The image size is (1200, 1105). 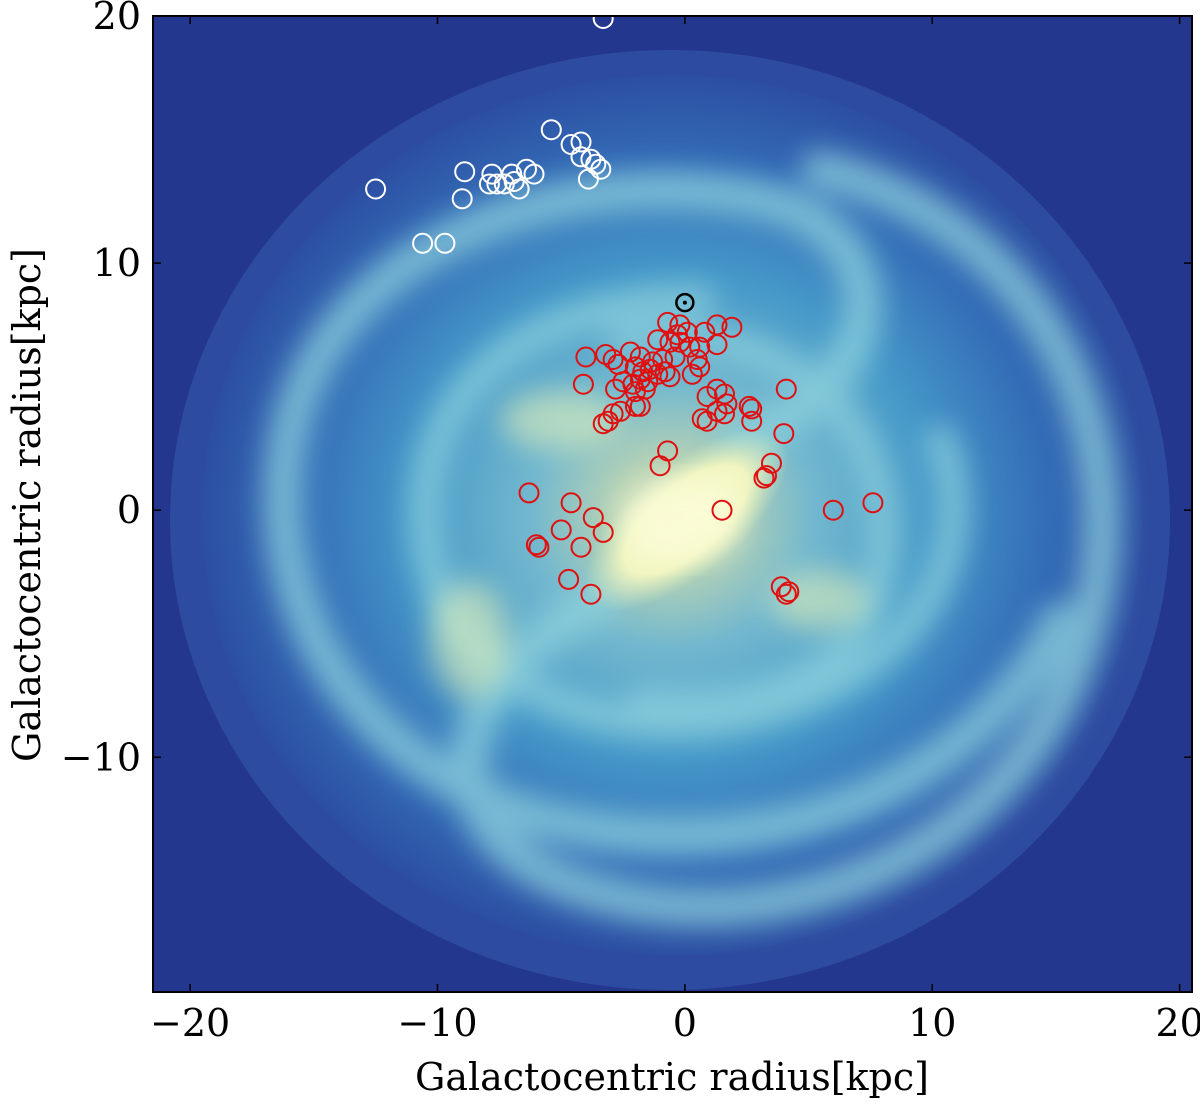 What do you see at coordinates (27, 505) in the screenshot?
I see `y-axis-label: Galactocentric radius[kpc]` at bounding box center [27, 505].